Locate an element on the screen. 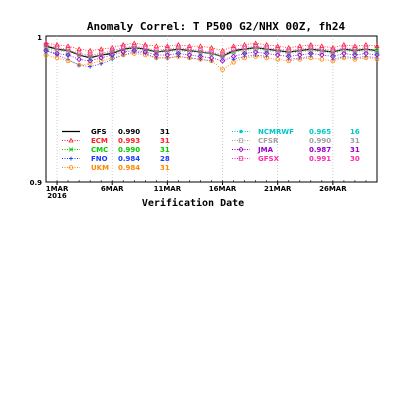 This screenshot has width=400, height=400. x-tick-label: 6MAR is located at coordinates (112, 189).